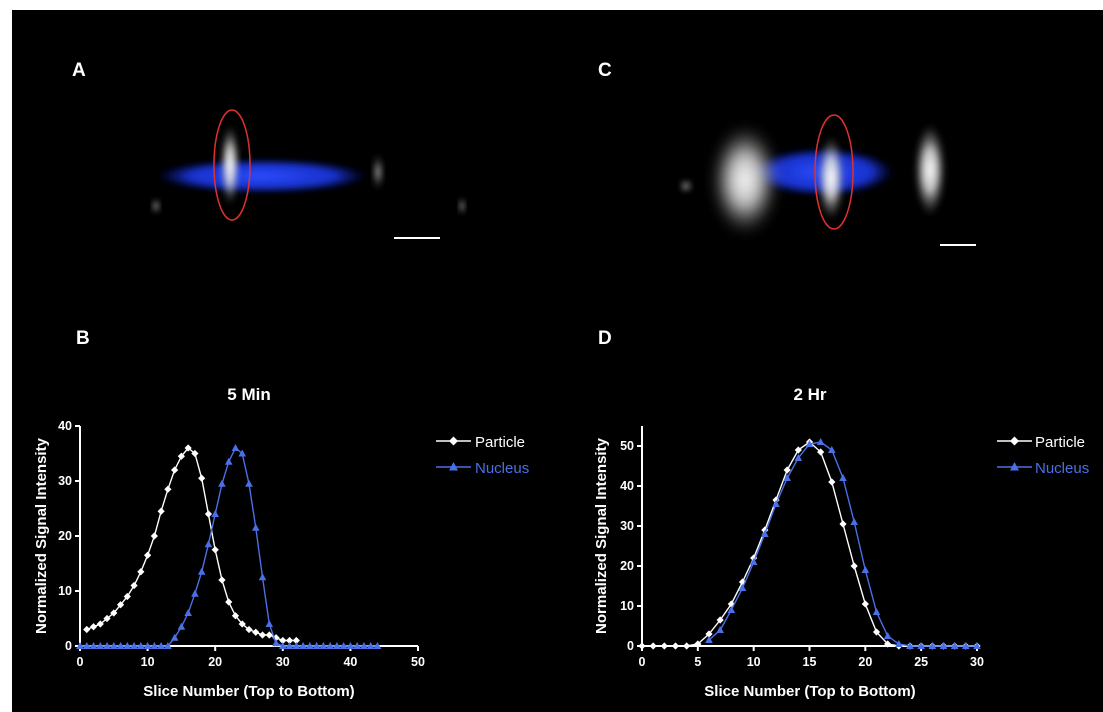  What do you see at coordinates (502, 468) in the screenshot?
I see `legend-label: Nucleus` at bounding box center [502, 468].